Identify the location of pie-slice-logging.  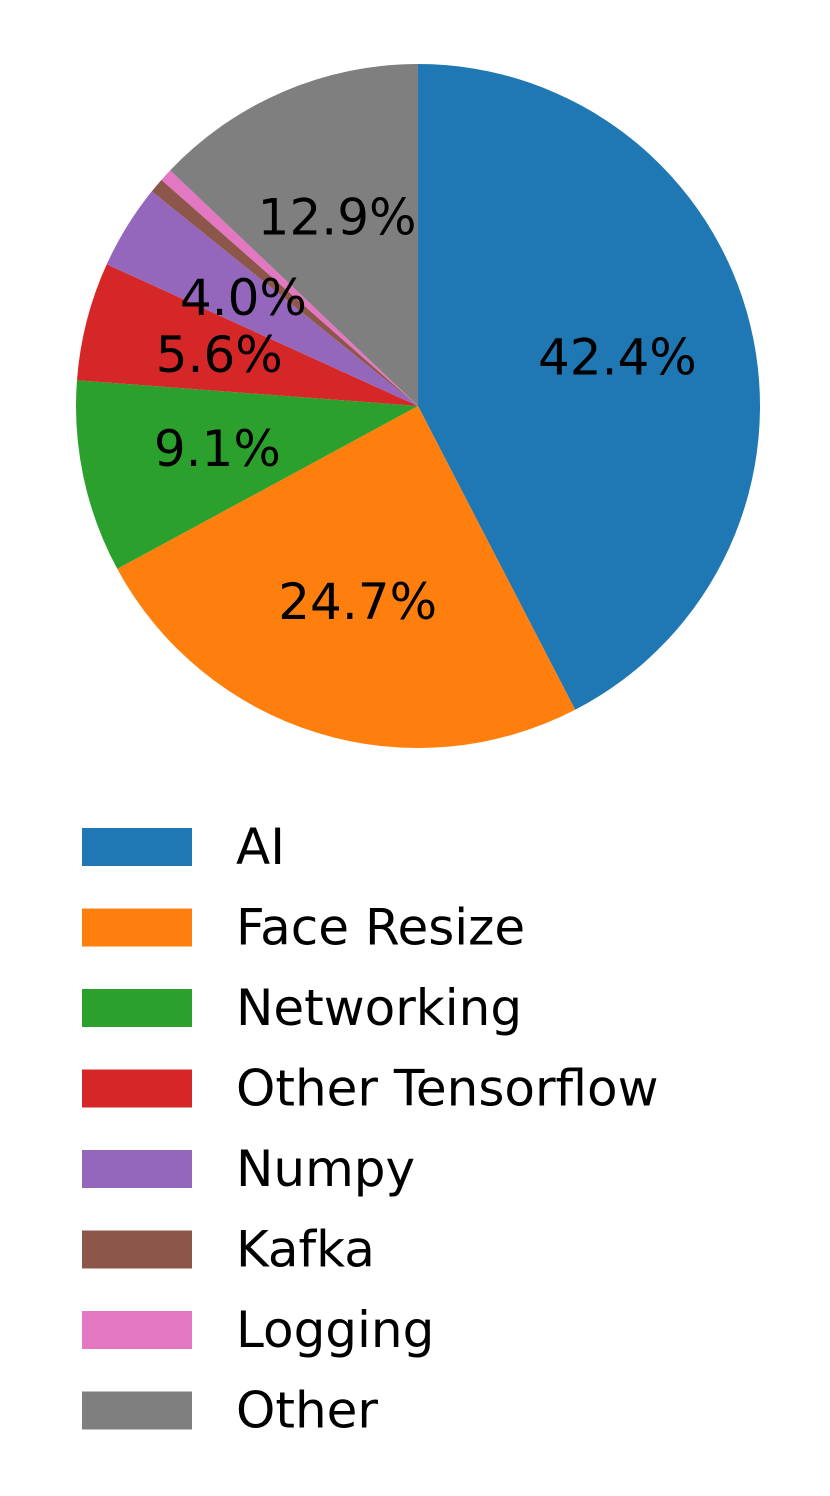
(289, 288).